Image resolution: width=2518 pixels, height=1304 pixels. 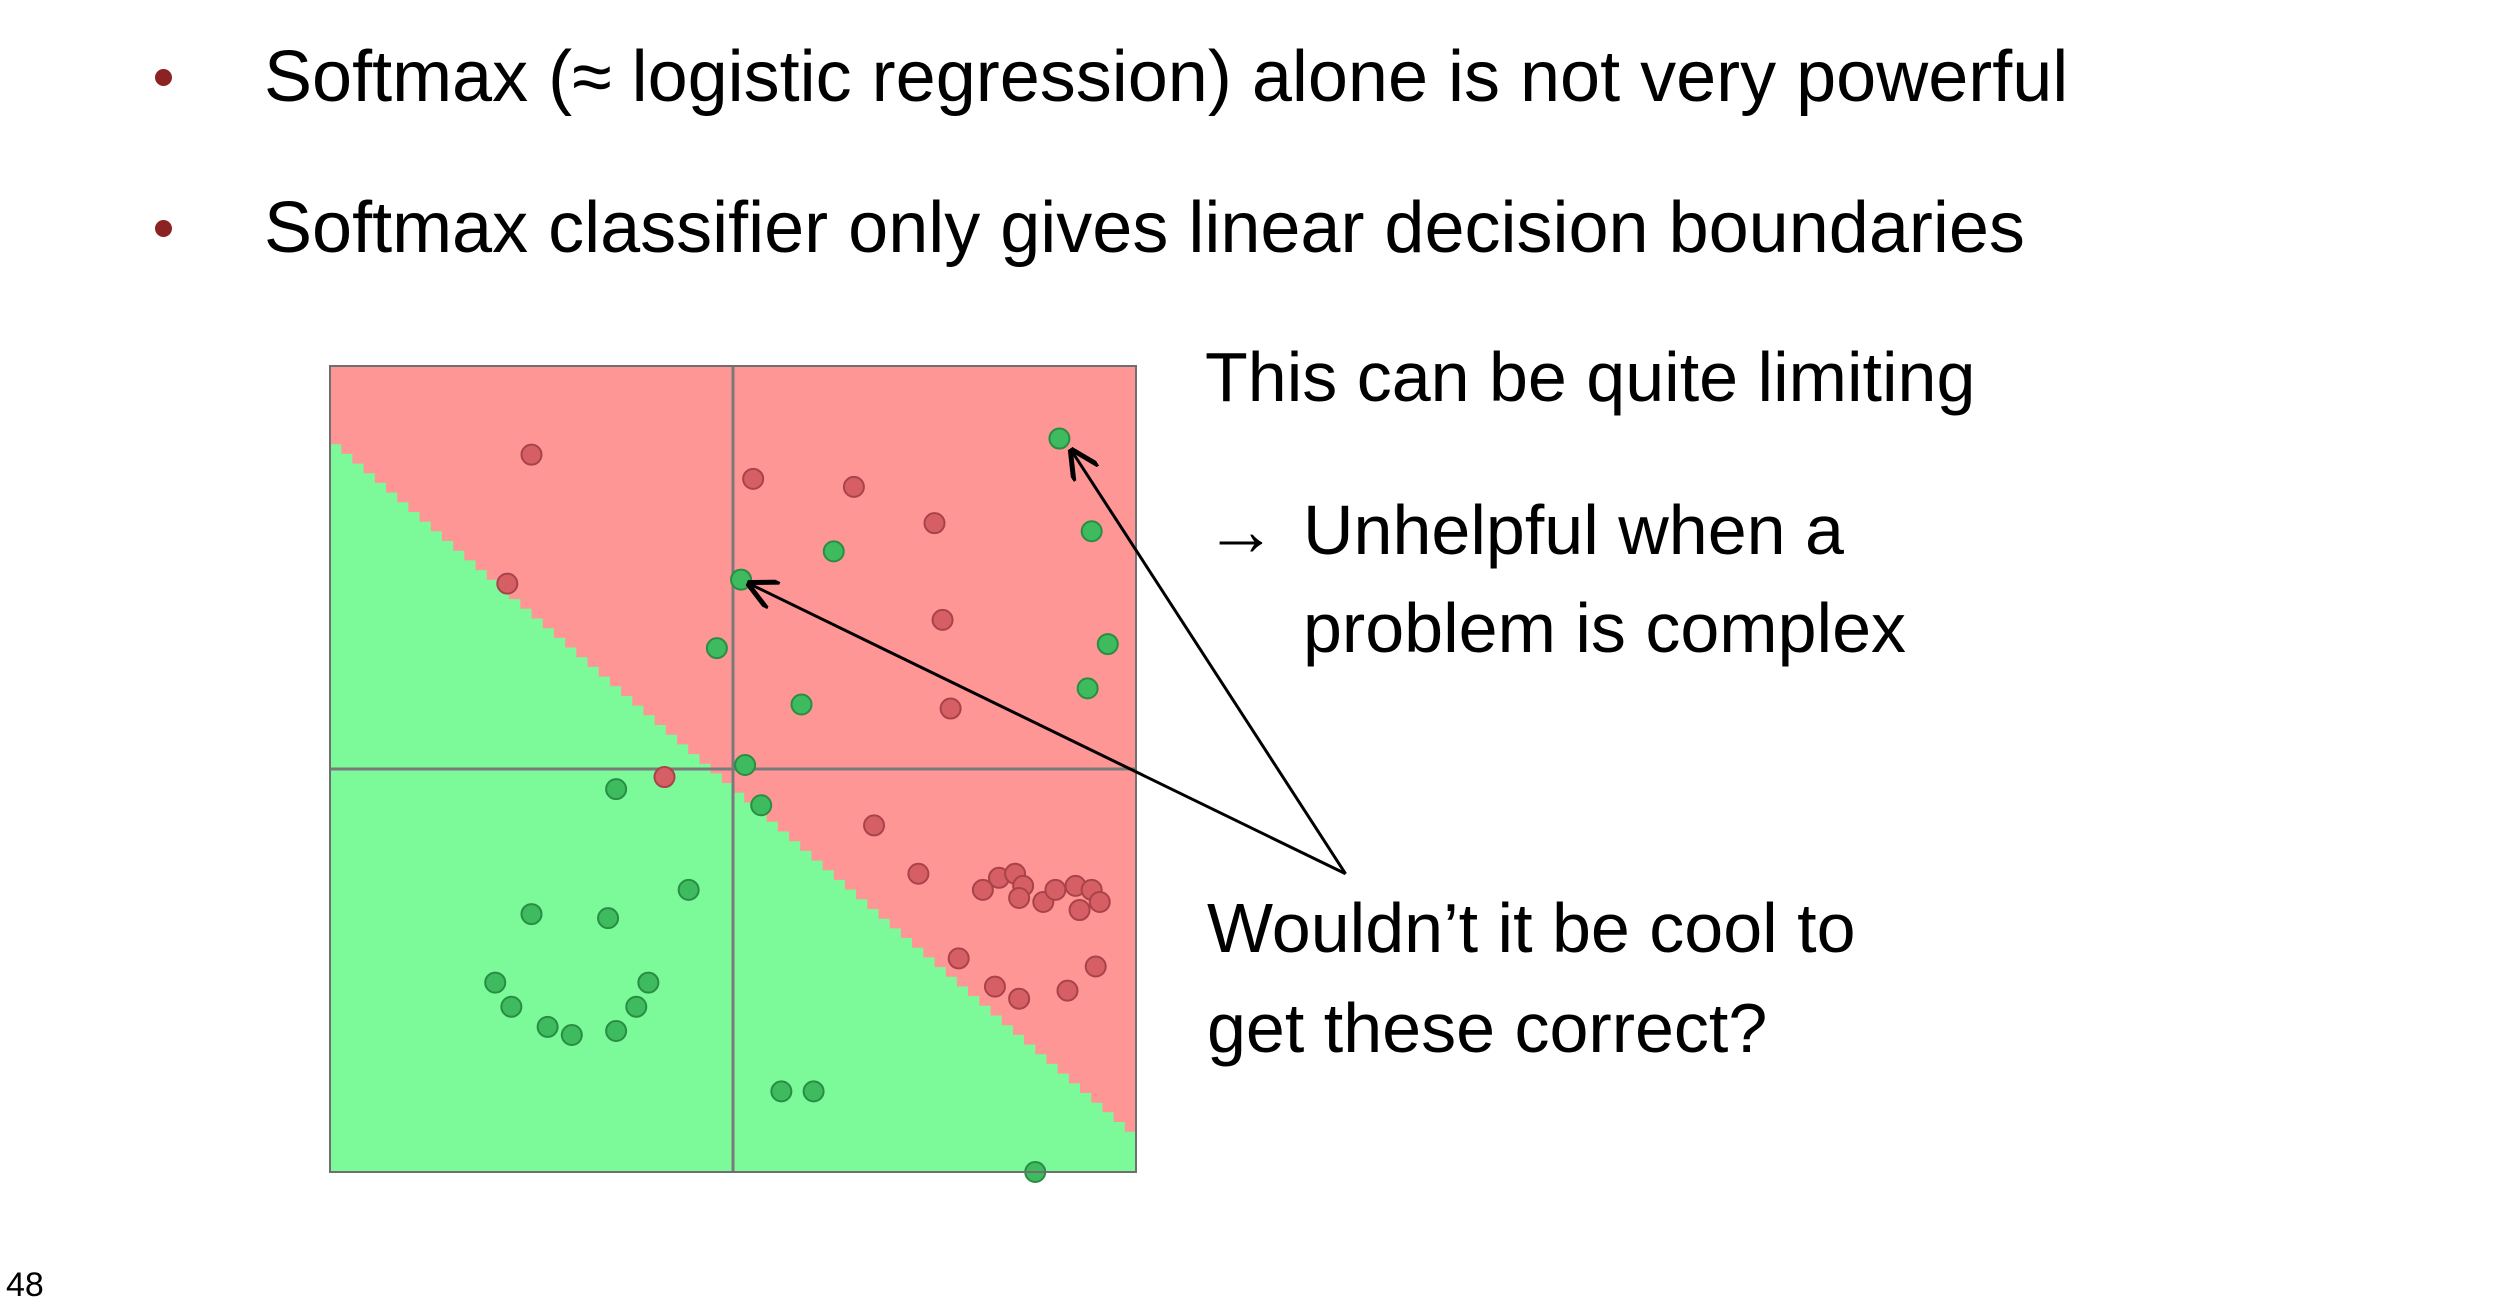 What do you see at coordinates (1487, 1028) in the screenshot?
I see `cool-line-2: get these correct?` at bounding box center [1487, 1028].